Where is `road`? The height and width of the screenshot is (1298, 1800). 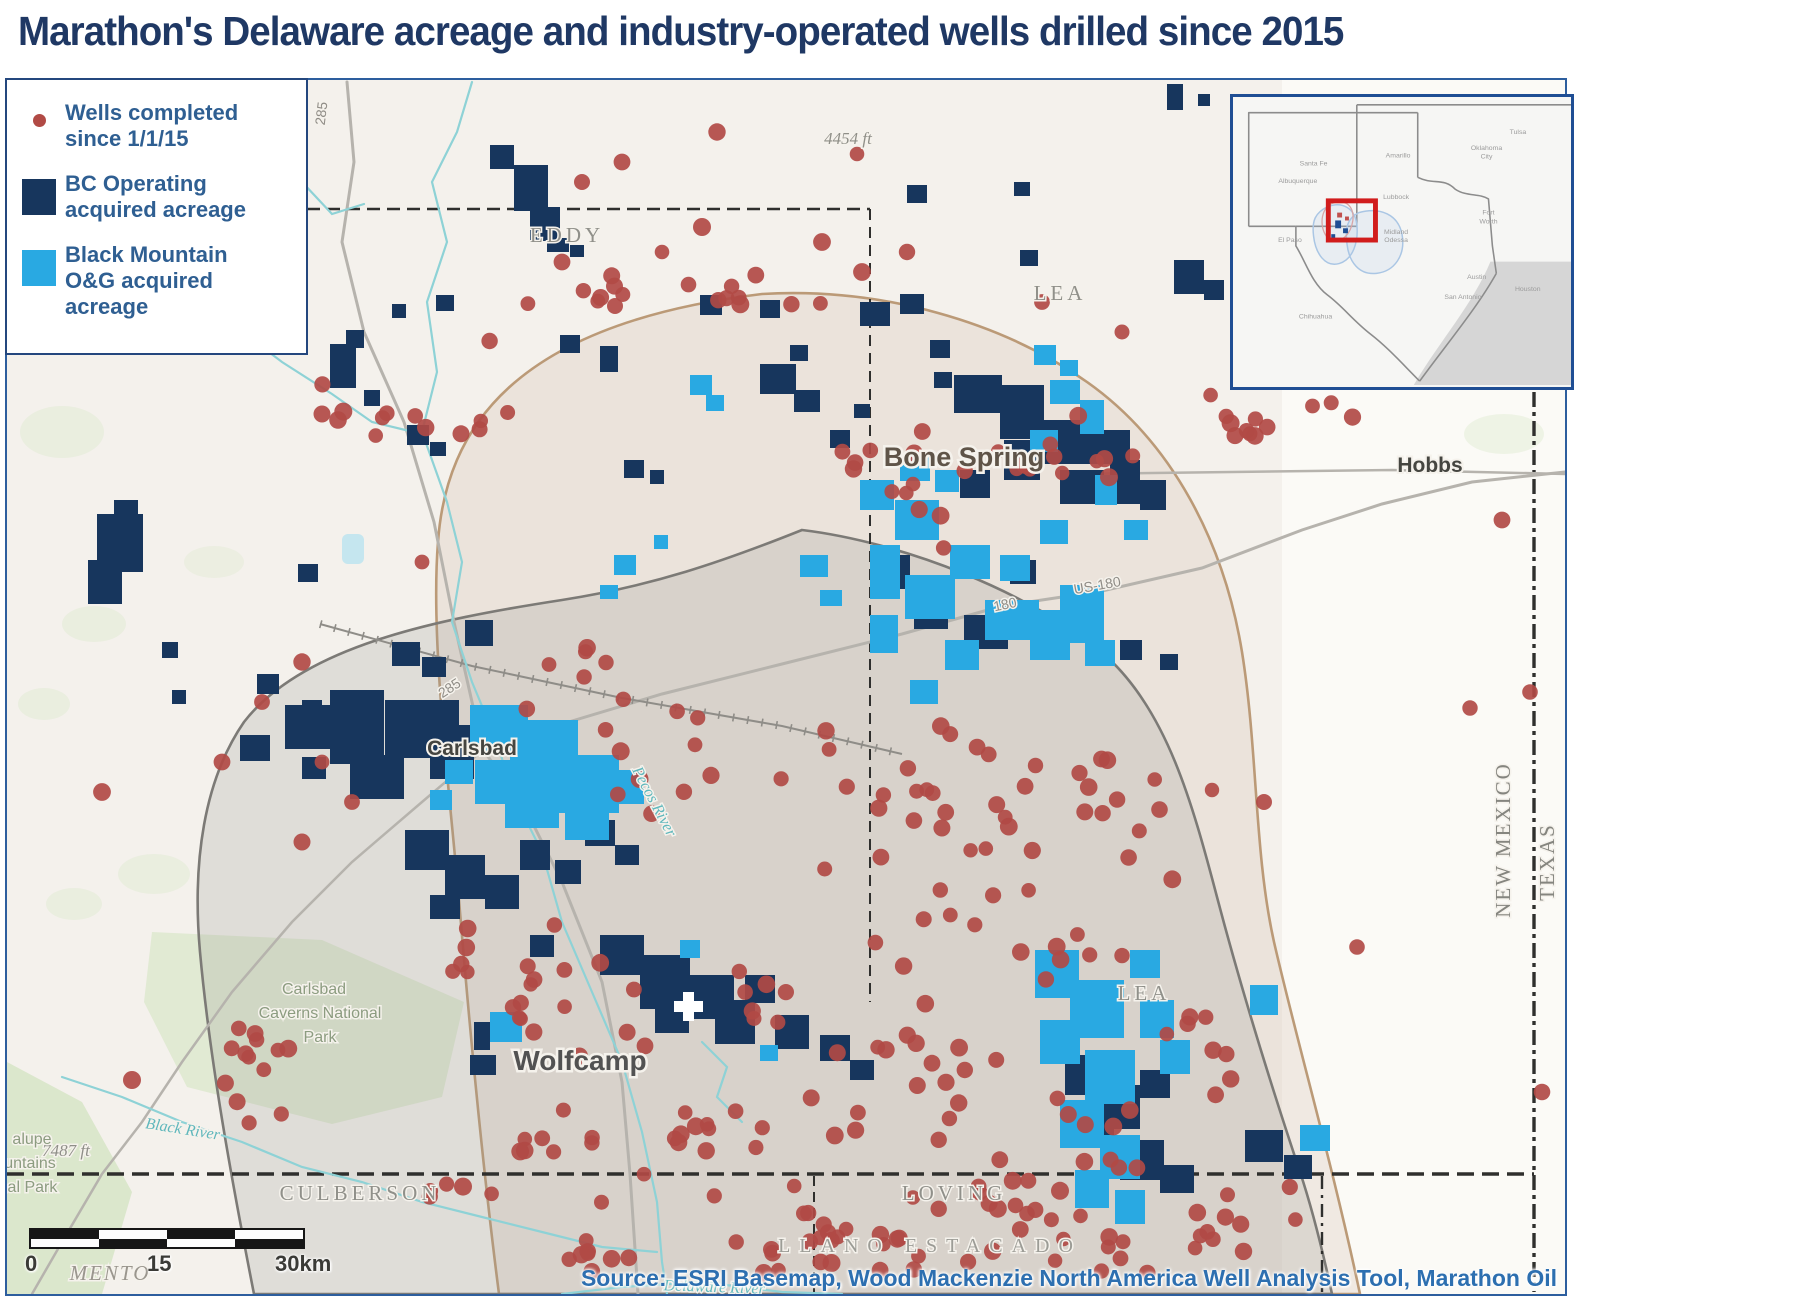 road is located at coordinates (257, 1021).